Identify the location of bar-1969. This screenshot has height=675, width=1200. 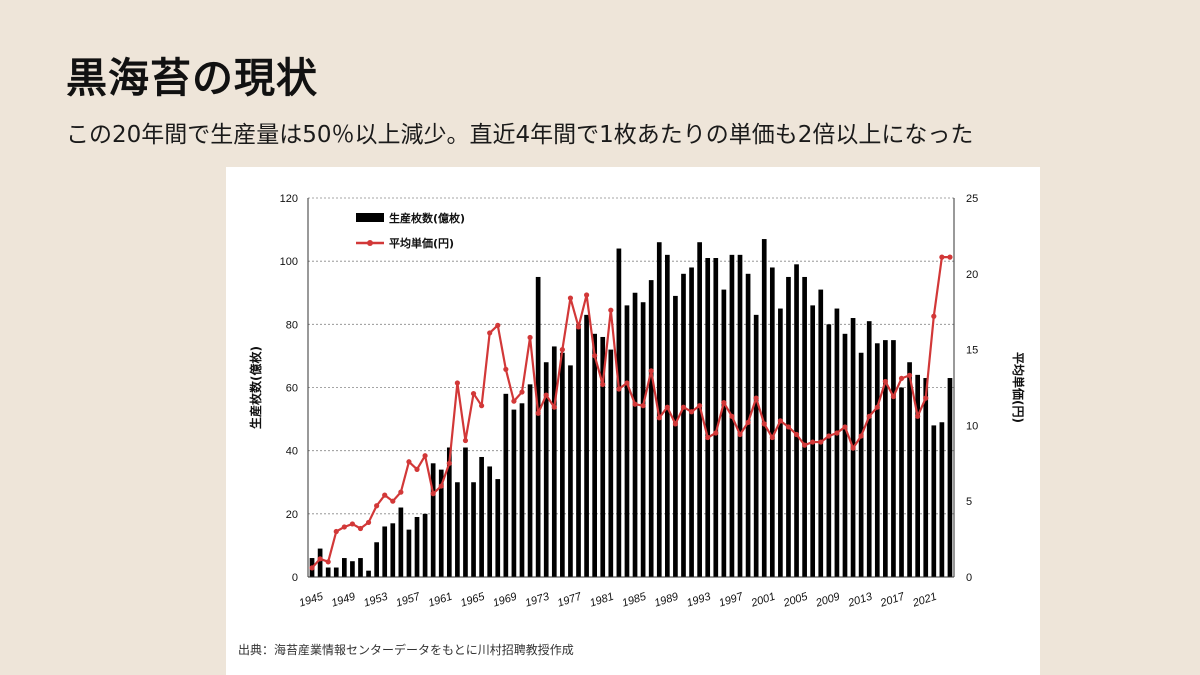
(506, 485).